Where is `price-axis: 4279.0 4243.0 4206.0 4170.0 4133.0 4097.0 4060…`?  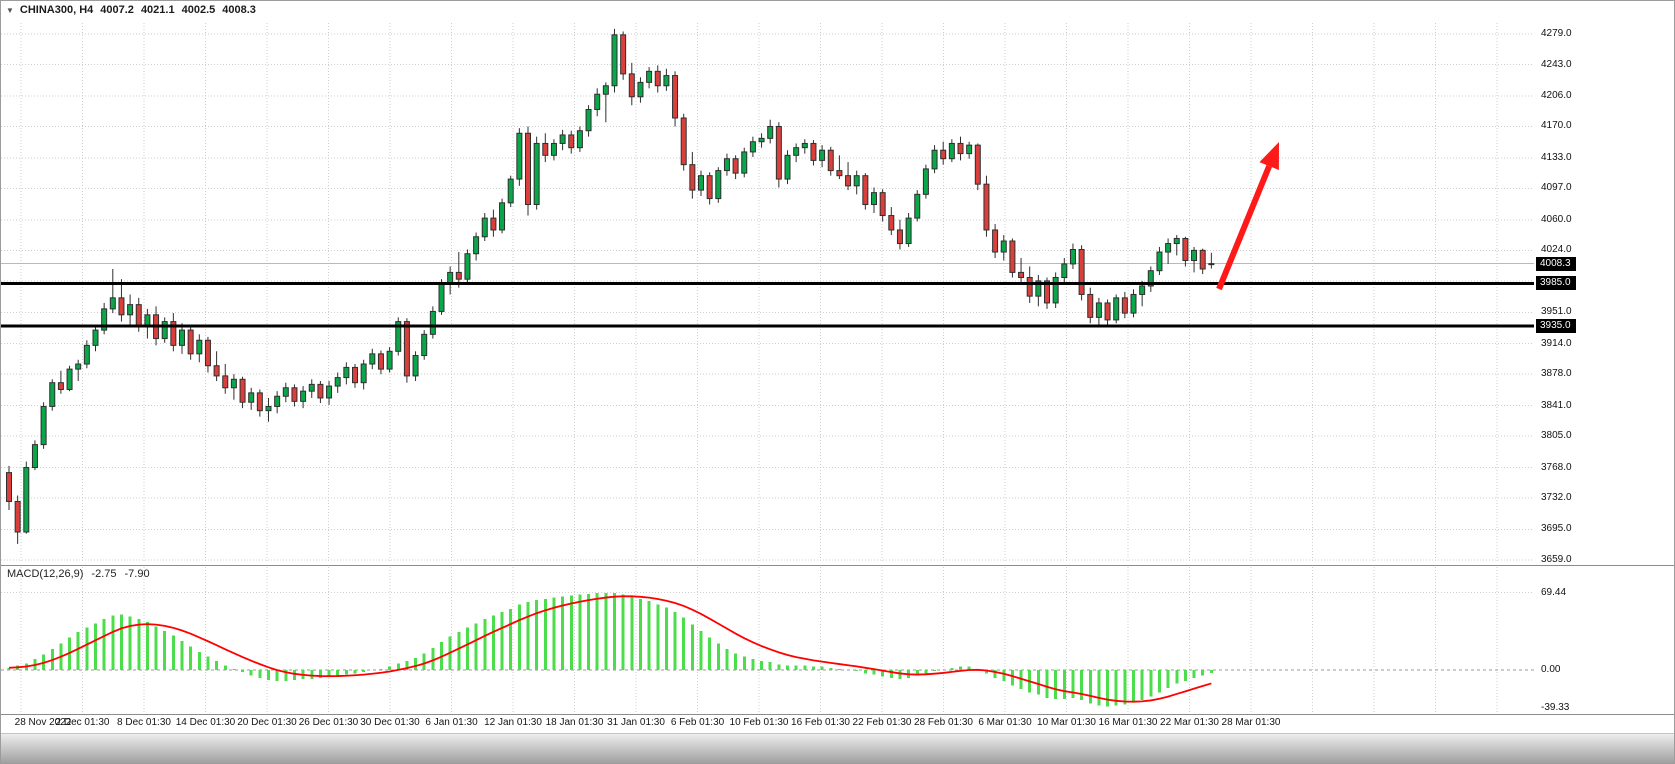 price-axis: 4279.0 4243.0 4206.0 4170.0 4133.0 4097.0 4060… is located at coordinates (1604, 358).